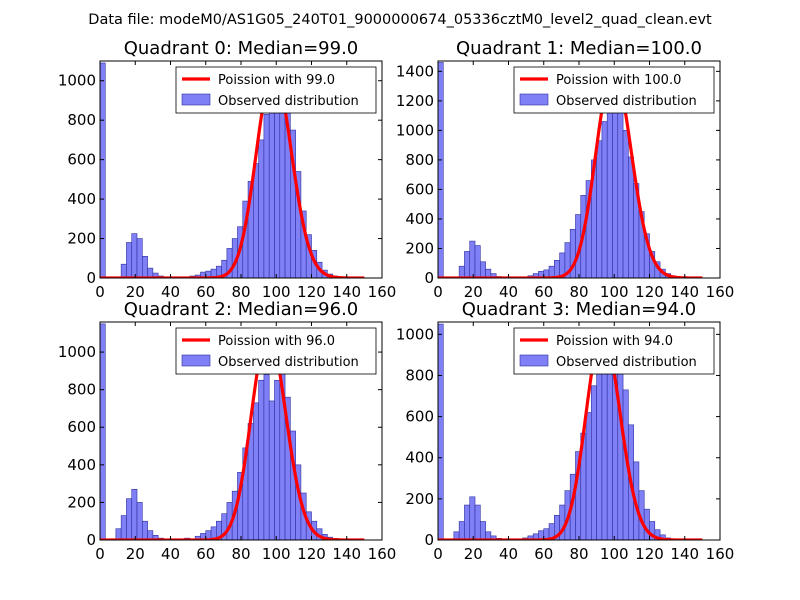 The width and height of the screenshot is (800, 600). I want to click on legend: Poission with 94.0 Observed distribution, so click(614, 351).